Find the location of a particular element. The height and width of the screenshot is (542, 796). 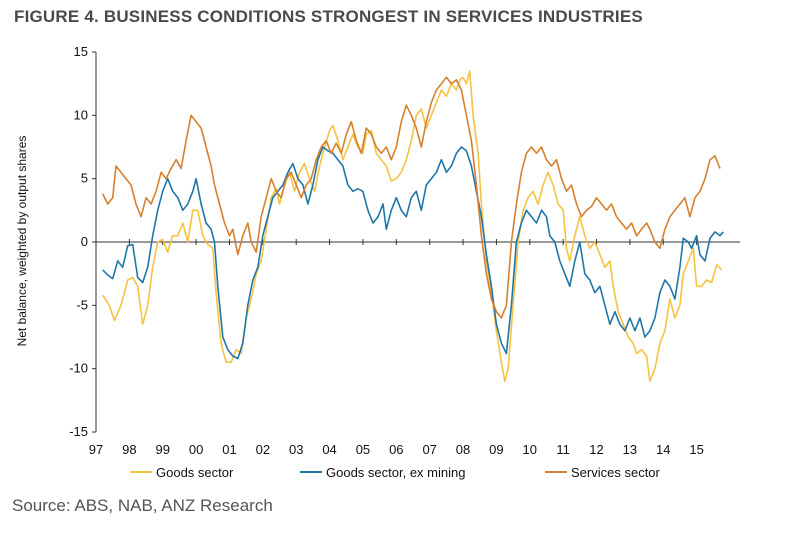

legend-label: Services sector is located at coordinates (616, 472).